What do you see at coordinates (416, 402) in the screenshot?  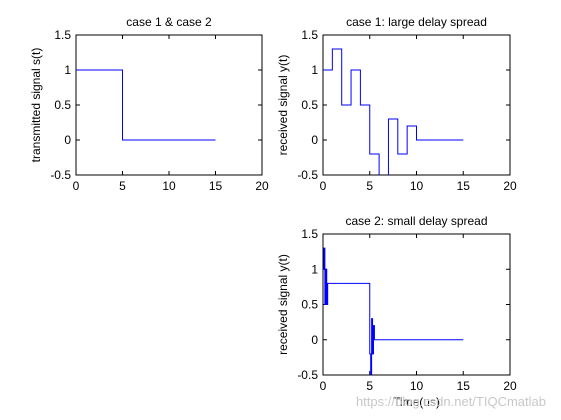 I see `x-axis-label: Time(us)` at bounding box center [416, 402].